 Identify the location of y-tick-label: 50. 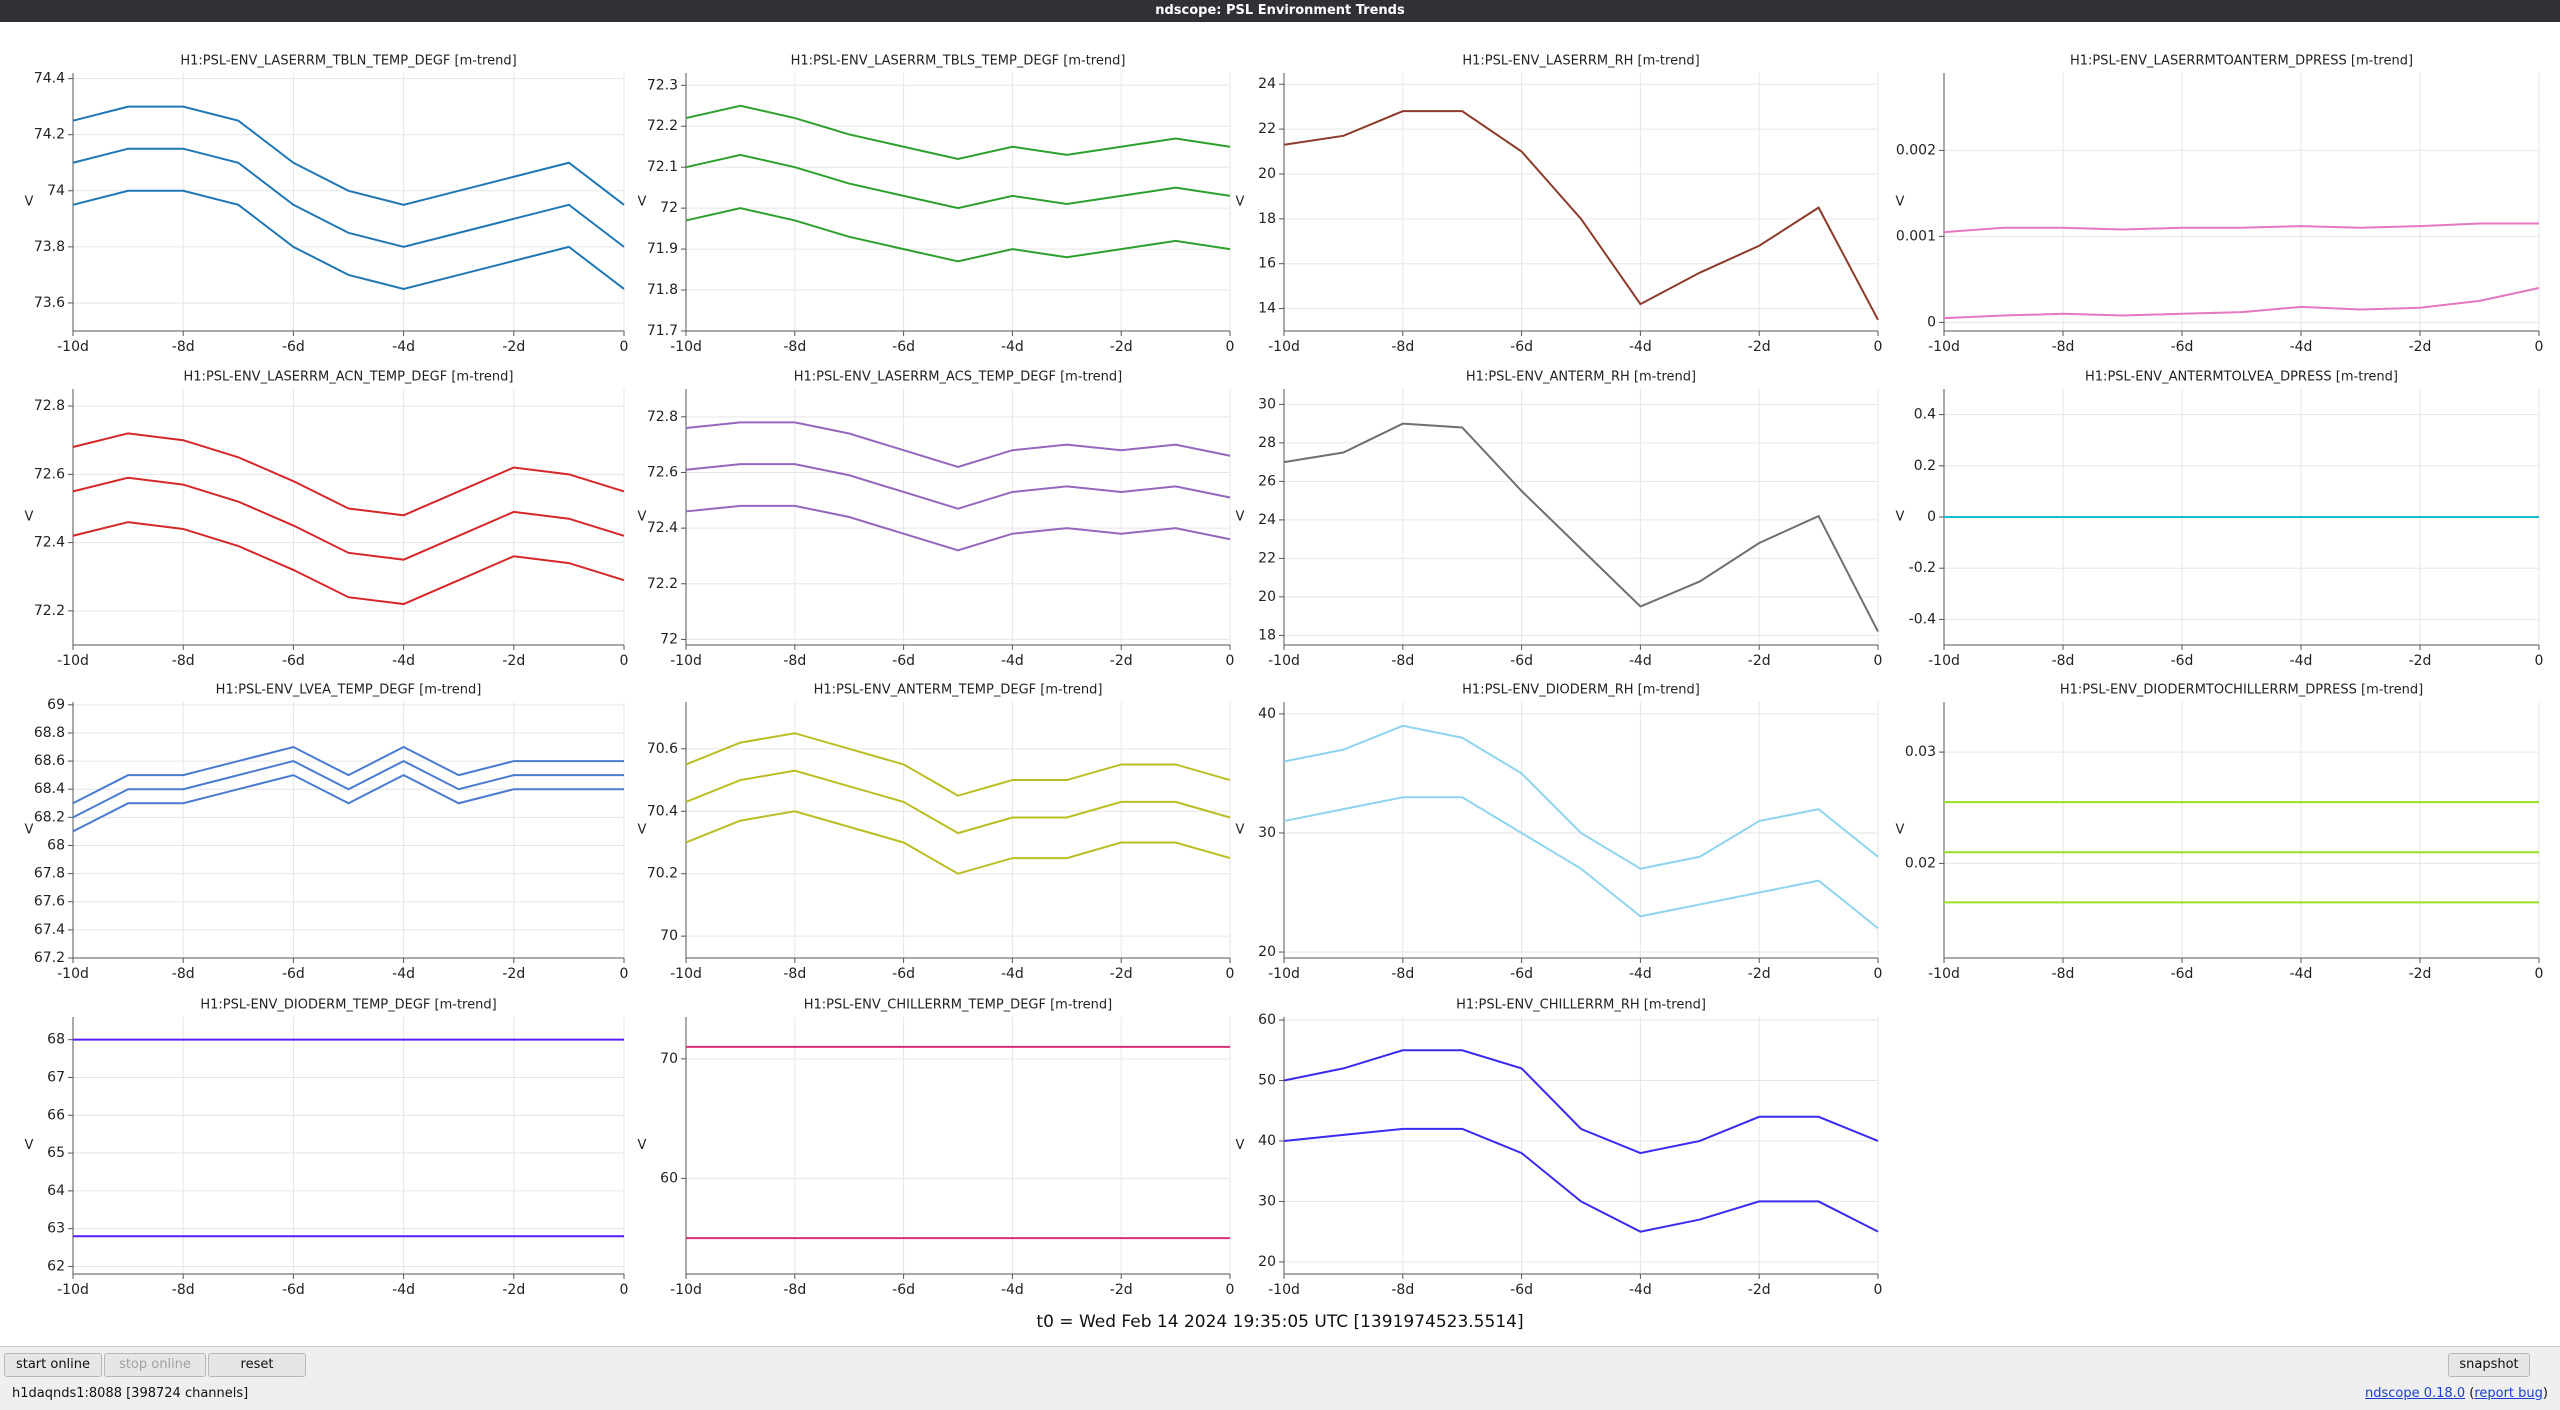
(1267, 1080).